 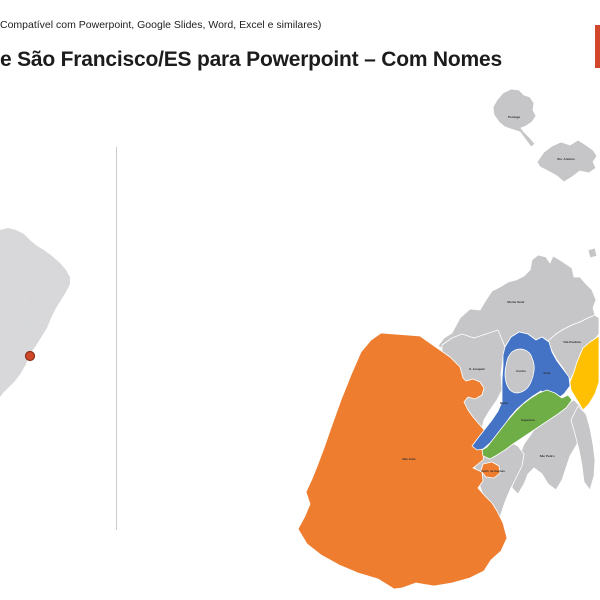 I want to click on label-southeast: São Pedro, so click(x=547, y=456).